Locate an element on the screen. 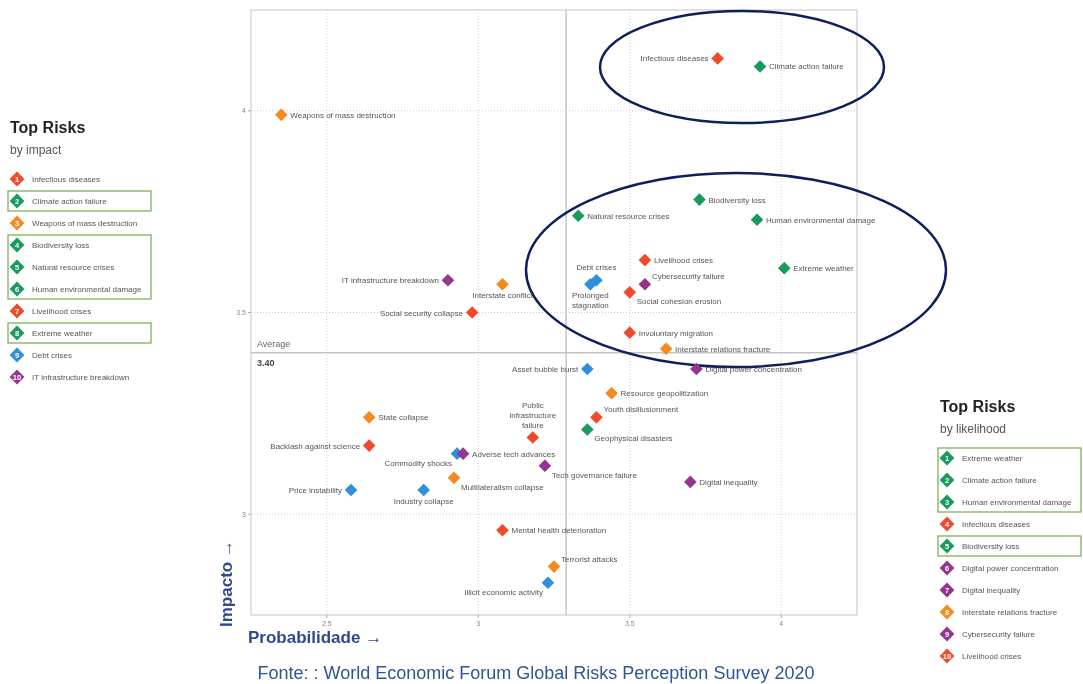 Image resolution: width=1083 pixels, height=684 pixels. series-label: Geophysical disasters is located at coordinates (633, 439).